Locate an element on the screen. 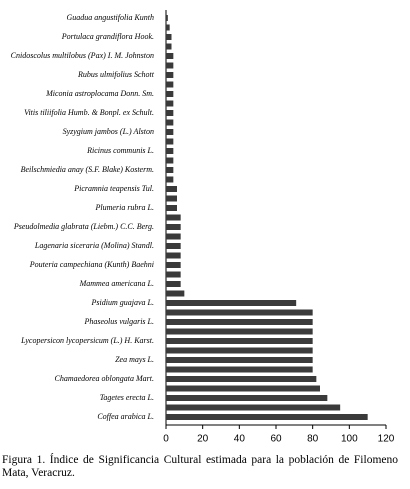 The height and width of the screenshot is (489, 410). x-tick-label: 60 is located at coordinates (276, 439).